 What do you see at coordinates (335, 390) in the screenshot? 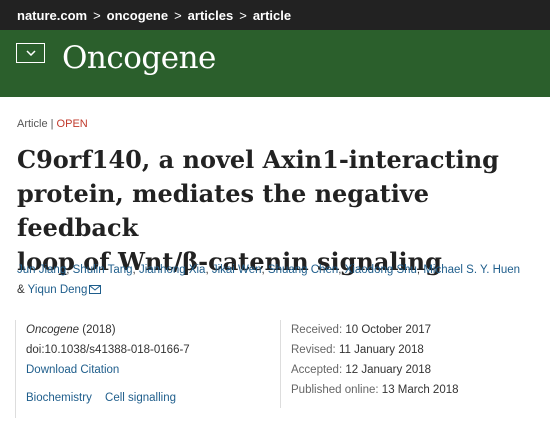
I see `history-label: Published online:` at bounding box center [335, 390].